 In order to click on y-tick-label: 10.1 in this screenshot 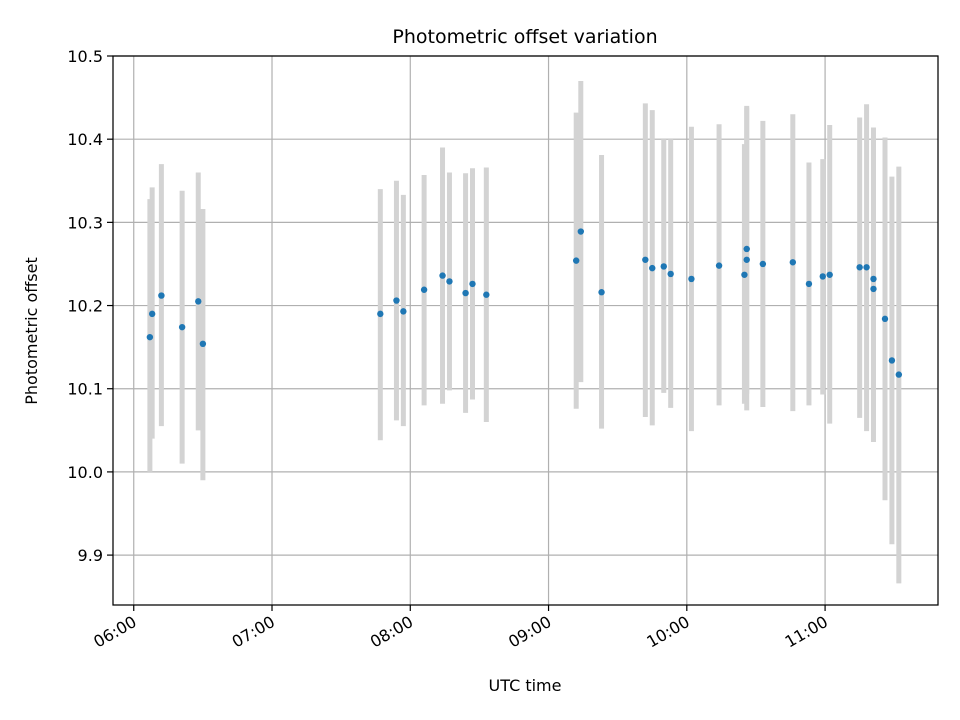, I will do `click(85, 389)`.